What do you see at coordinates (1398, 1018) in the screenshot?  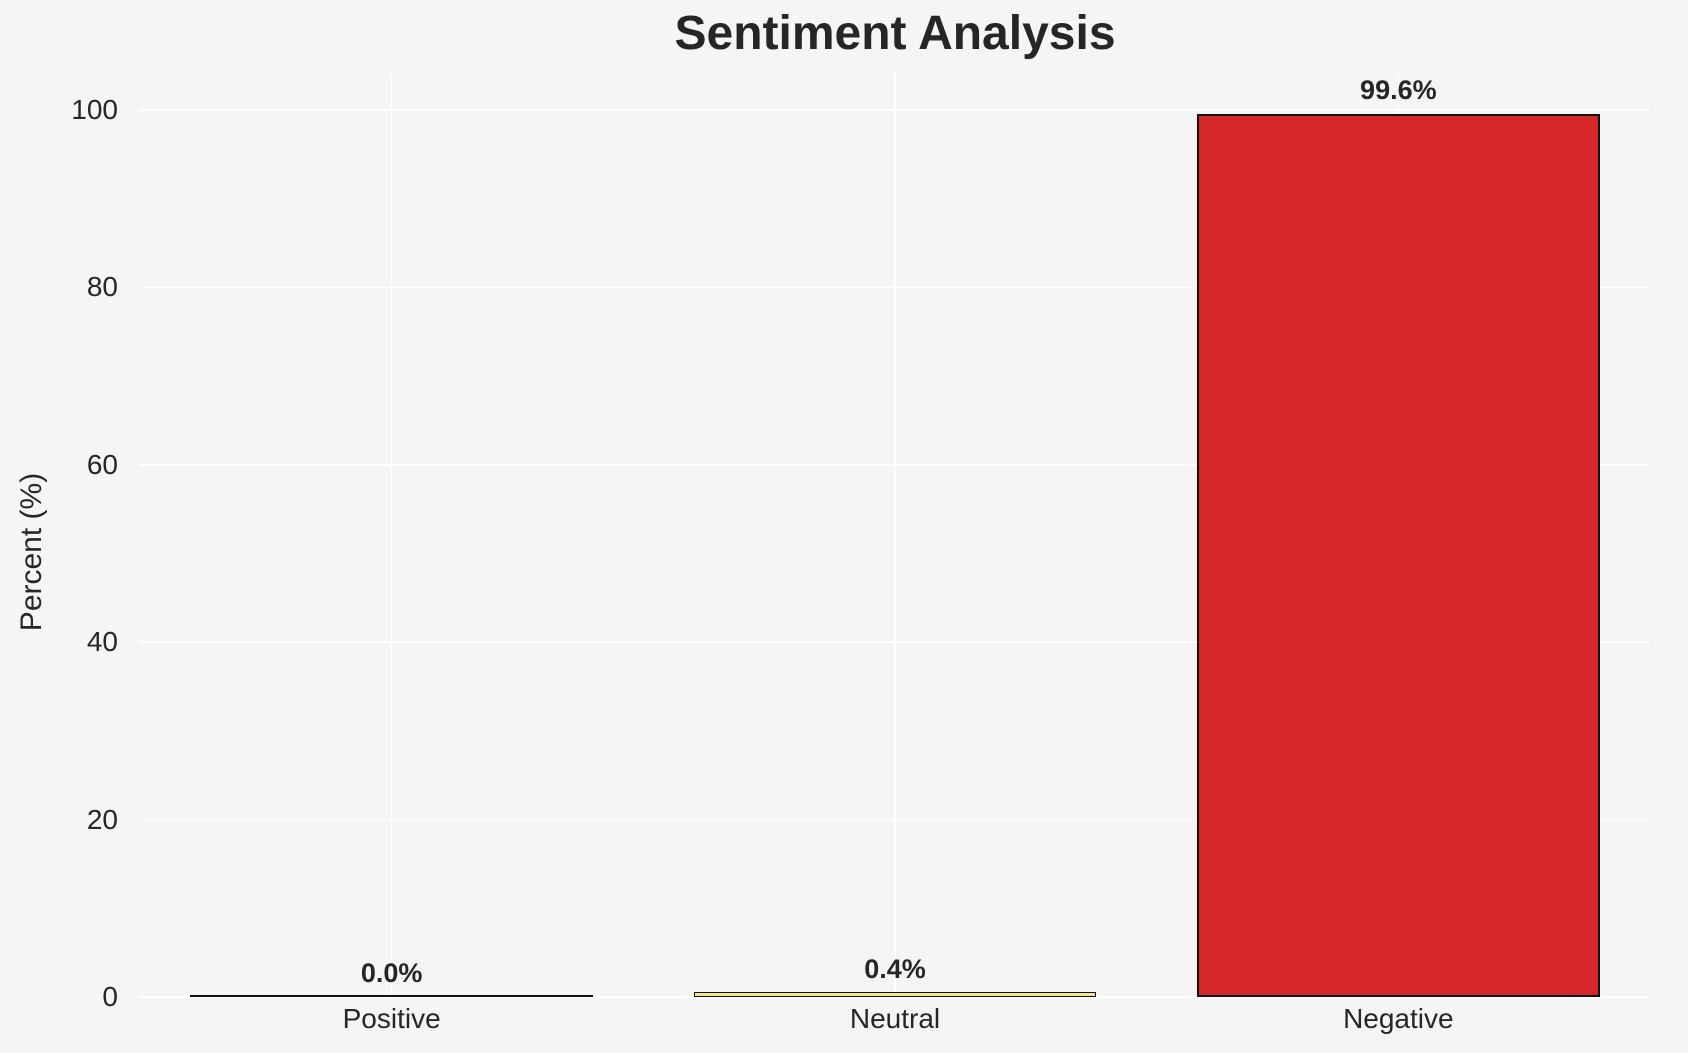 I see `x-tick-label-negative: Negative` at bounding box center [1398, 1018].